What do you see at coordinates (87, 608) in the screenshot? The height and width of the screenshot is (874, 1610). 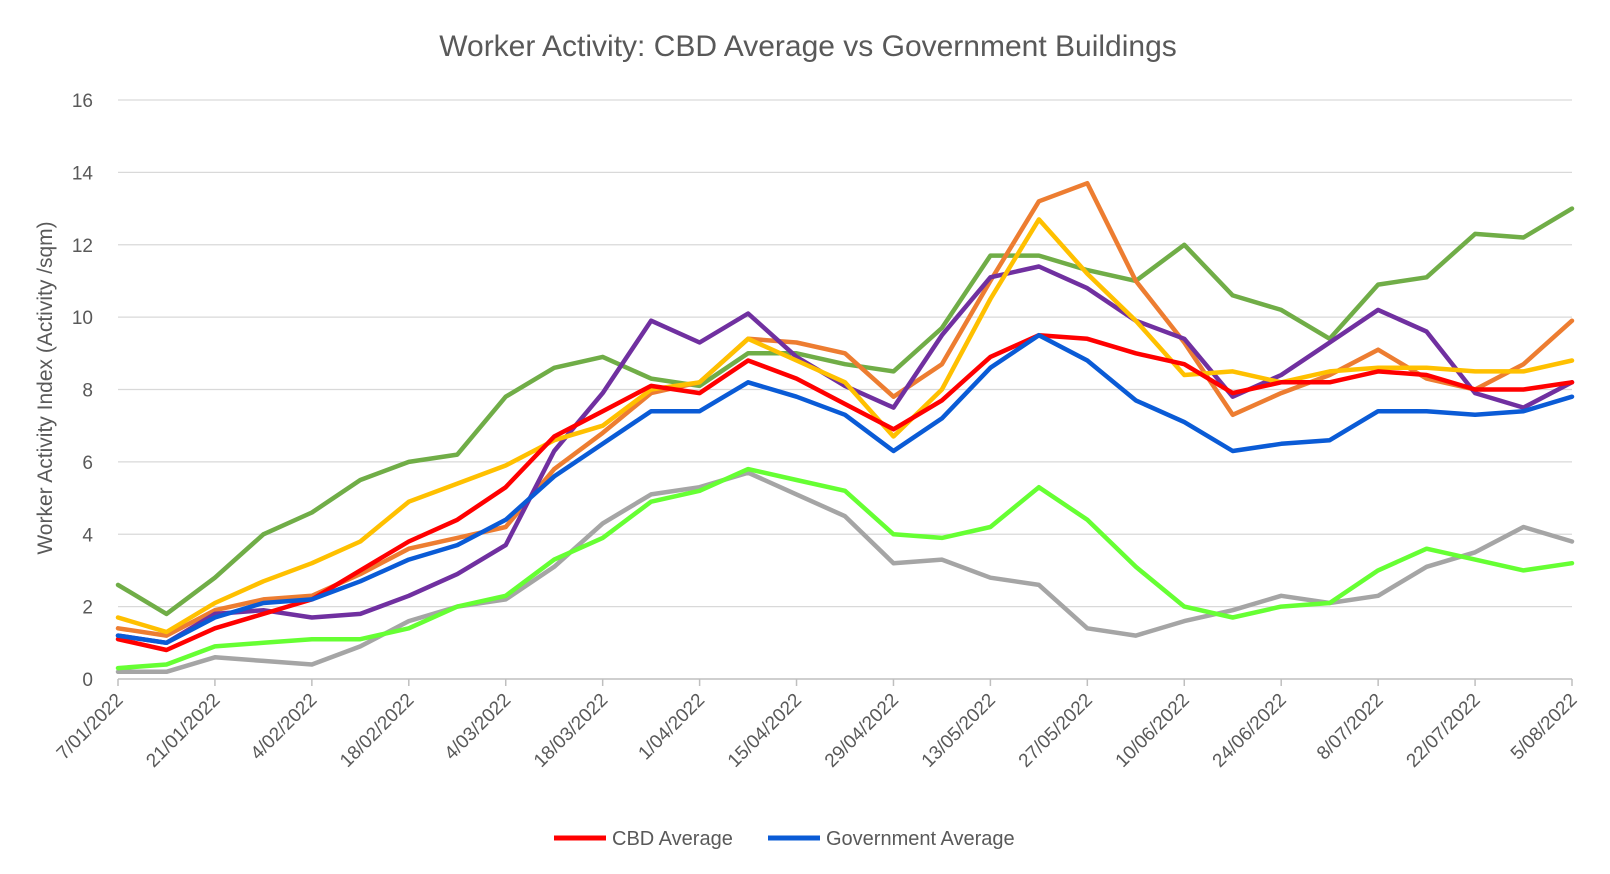 I see `y-tick-label: 2` at bounding box center [87, 608].